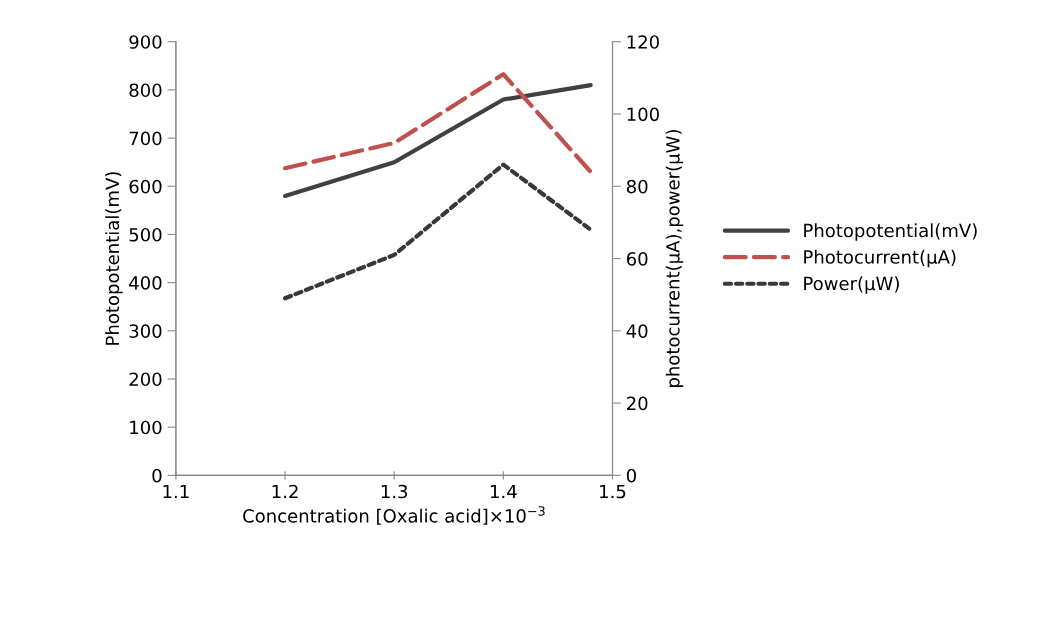 The height and width of the screenshot is (623, 1047). I want to click on y-tick-label: 200, so click(145, 379).